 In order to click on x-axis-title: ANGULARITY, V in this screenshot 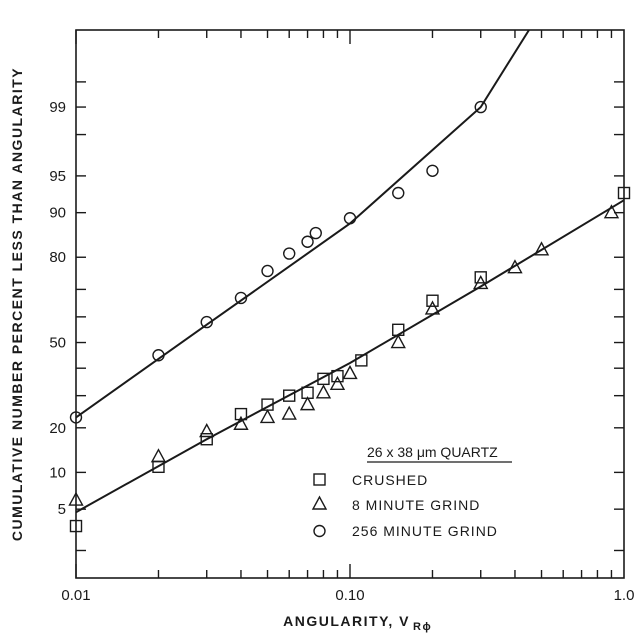, I will do `click(346, 621)`.